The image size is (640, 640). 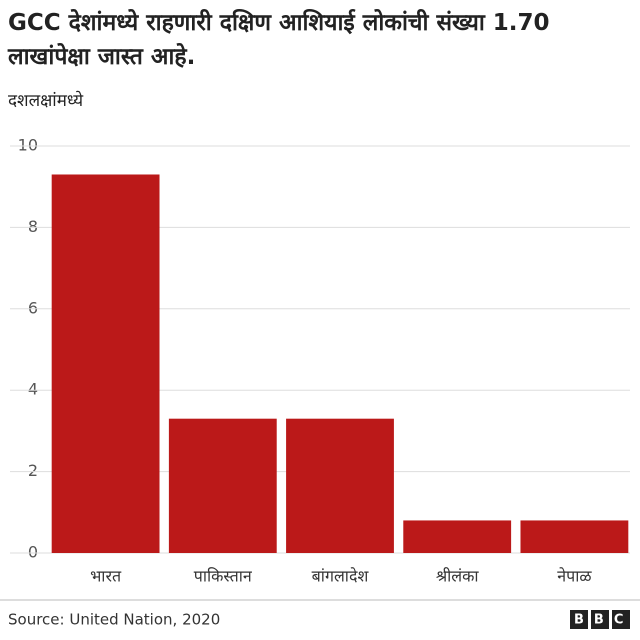 What do you see at coordinates (33, 470) in the screenshot?
I see `y-tick-label: 2` at bounding box center [33, 470].